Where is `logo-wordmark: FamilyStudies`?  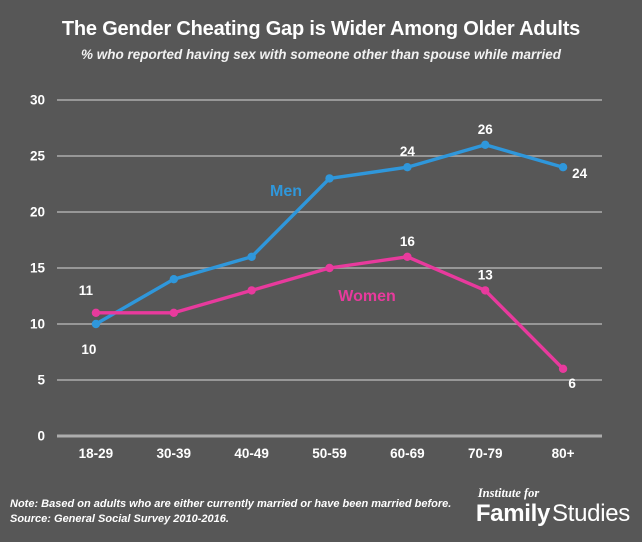
logo-wordmark: FamilyStudies is located at coordinates (553, 513).